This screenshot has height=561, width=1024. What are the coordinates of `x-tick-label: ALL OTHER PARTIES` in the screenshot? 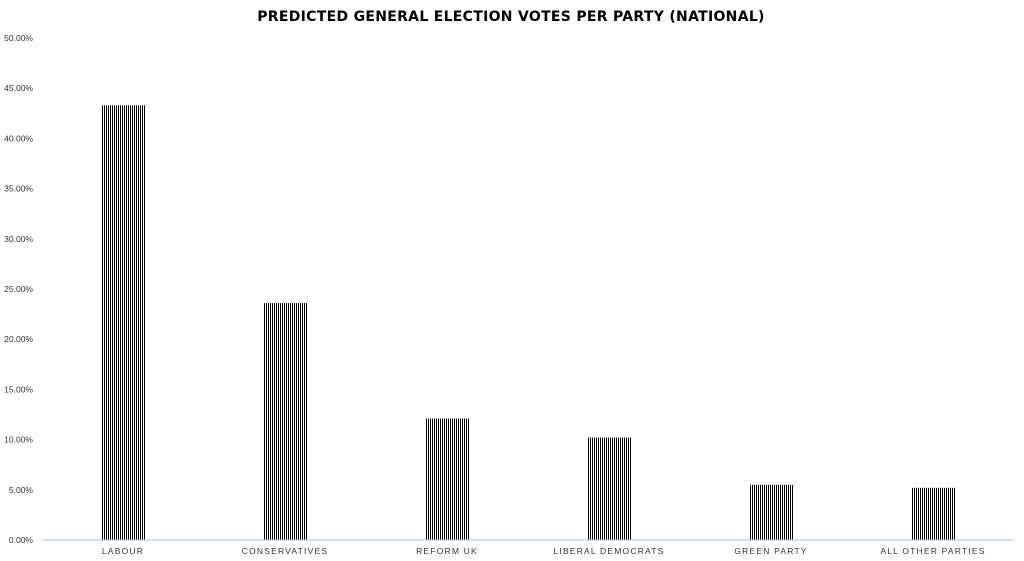 It's located at (932, 551).